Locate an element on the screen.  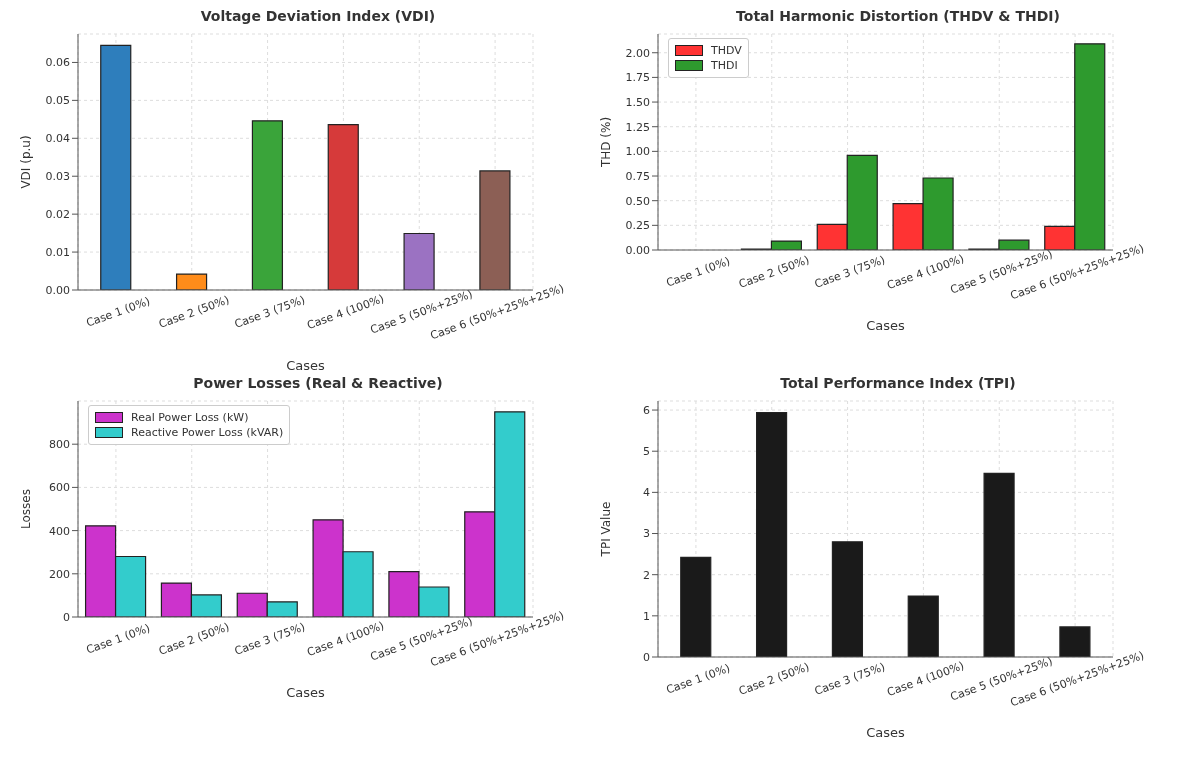
chart-title: Total Performance Index (TPI) is located at coordinates (898, 384).